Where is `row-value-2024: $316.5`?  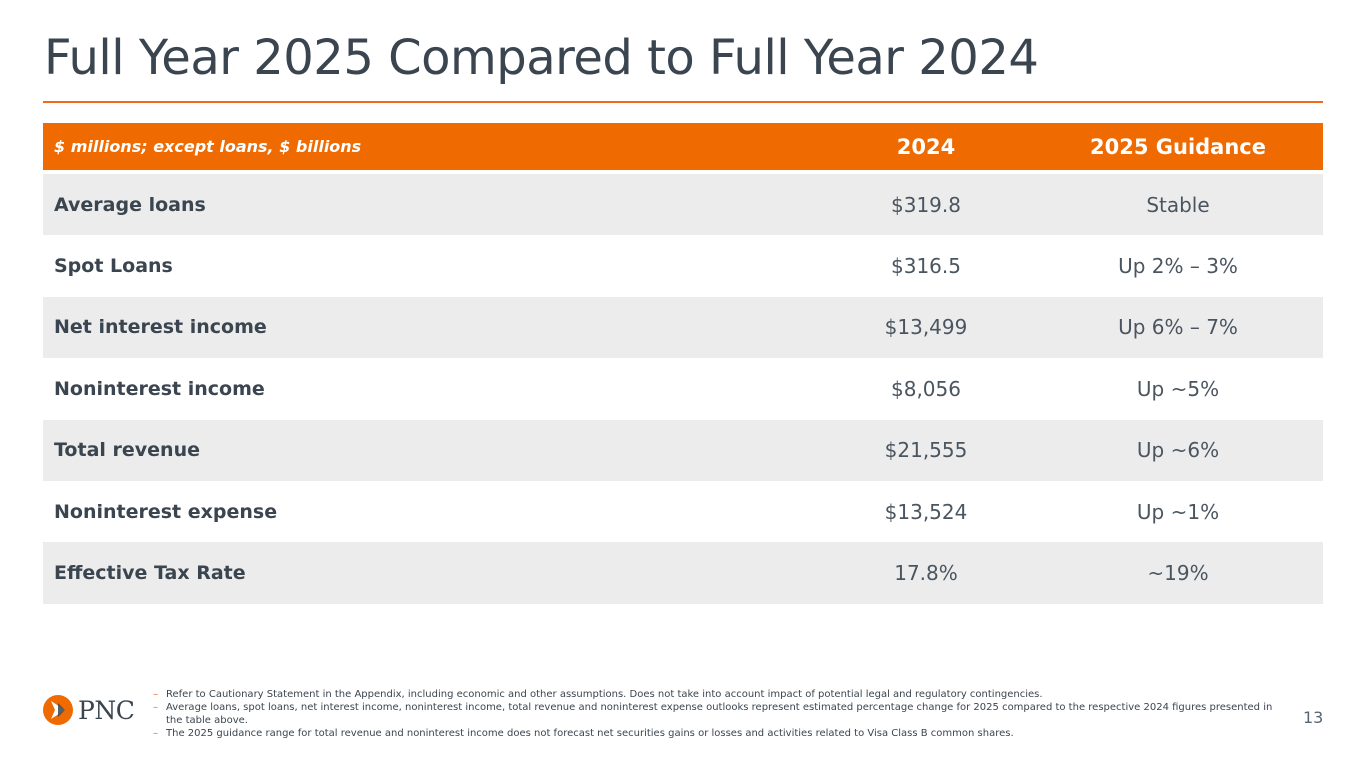
row-value-2024: $316.5 is located at coordinates (926, 266).